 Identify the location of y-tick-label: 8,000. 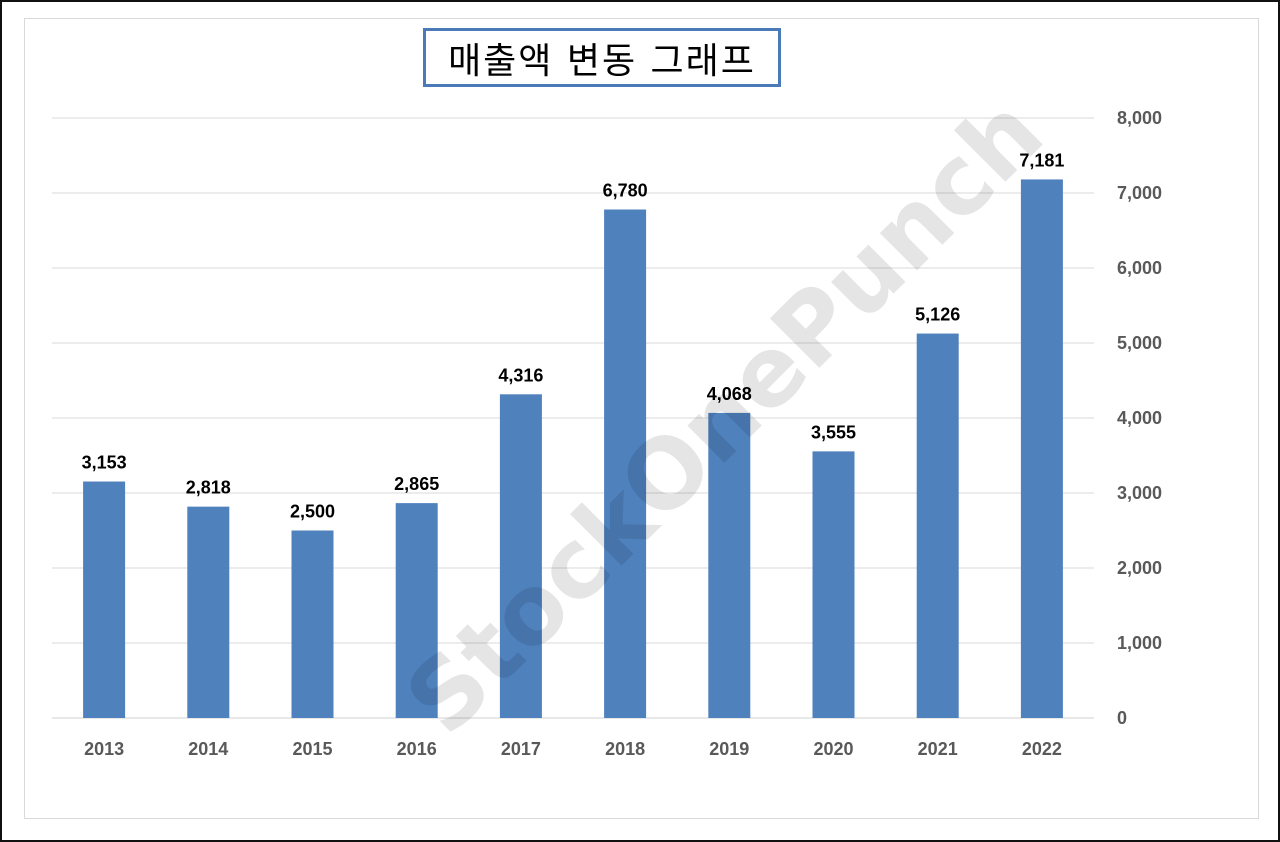
(1139, 118).